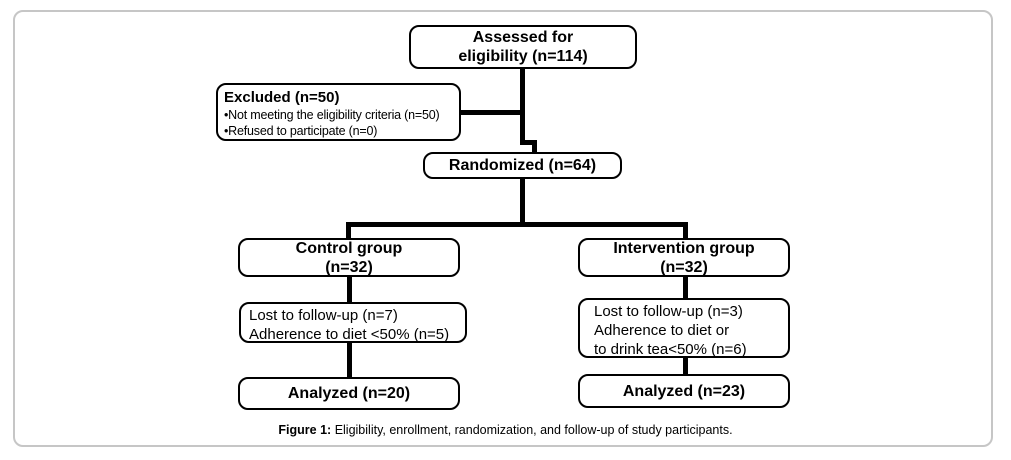 Image resolution: width=1011 pixels, height=460 pixels. I want to click on connector-excluded-branch, so click(491, 112).